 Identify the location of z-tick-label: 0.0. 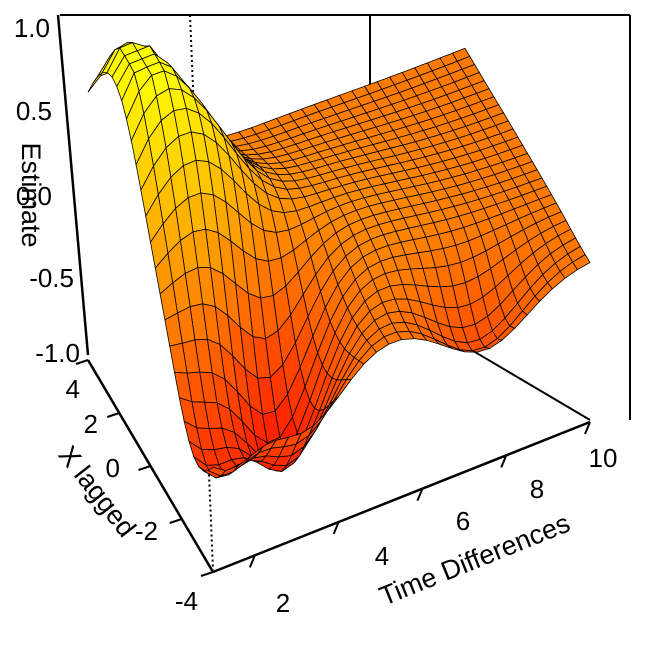
(34, 196).